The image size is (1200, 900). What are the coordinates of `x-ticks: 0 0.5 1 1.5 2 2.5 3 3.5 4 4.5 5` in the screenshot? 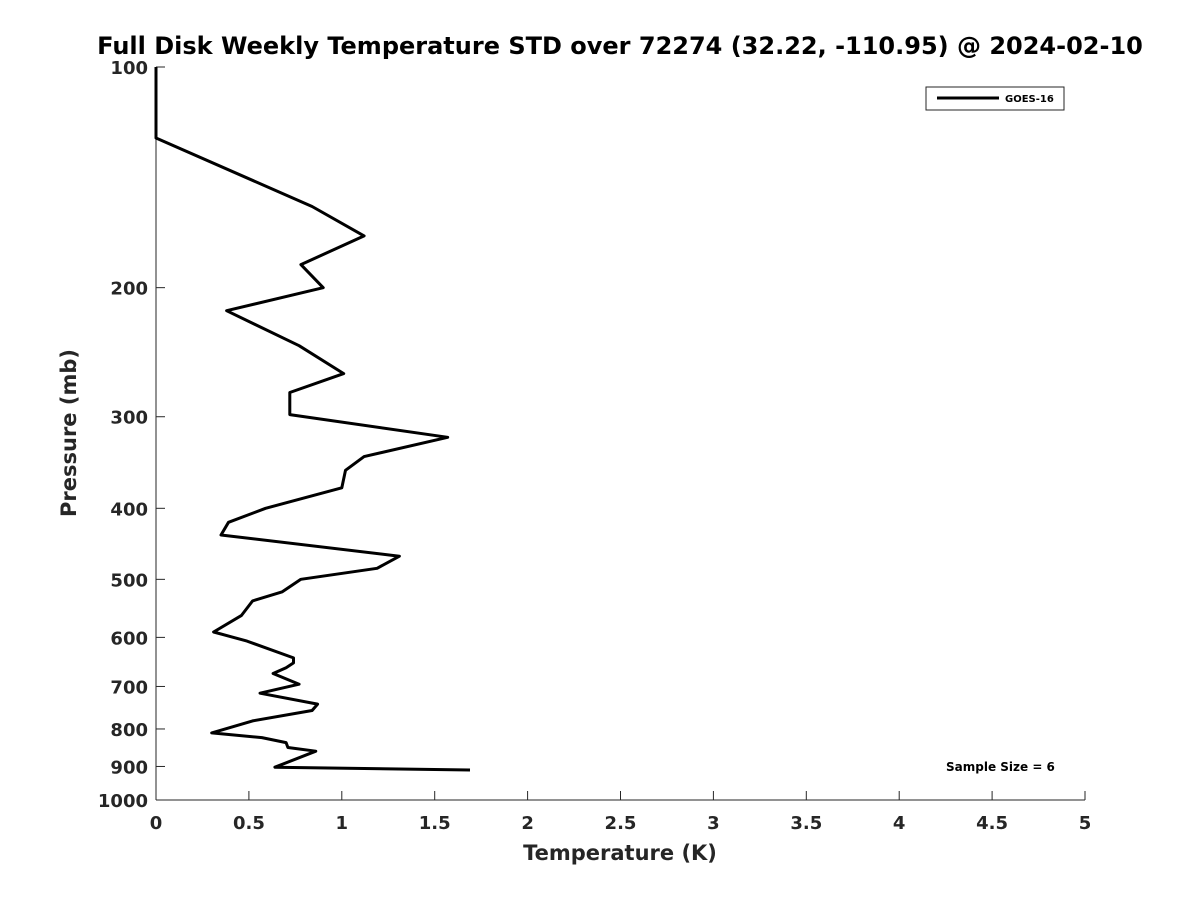 It's located at (621, 812).